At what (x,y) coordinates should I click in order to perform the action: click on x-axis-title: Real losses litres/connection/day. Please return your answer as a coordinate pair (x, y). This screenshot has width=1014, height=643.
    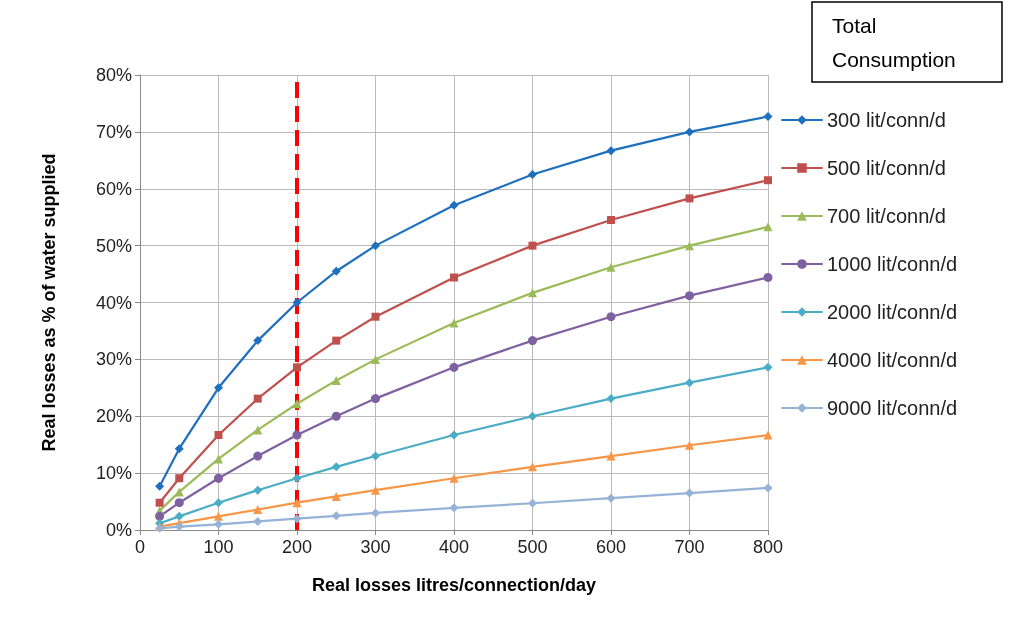
    Looking at the image, I should click on (454, 585).